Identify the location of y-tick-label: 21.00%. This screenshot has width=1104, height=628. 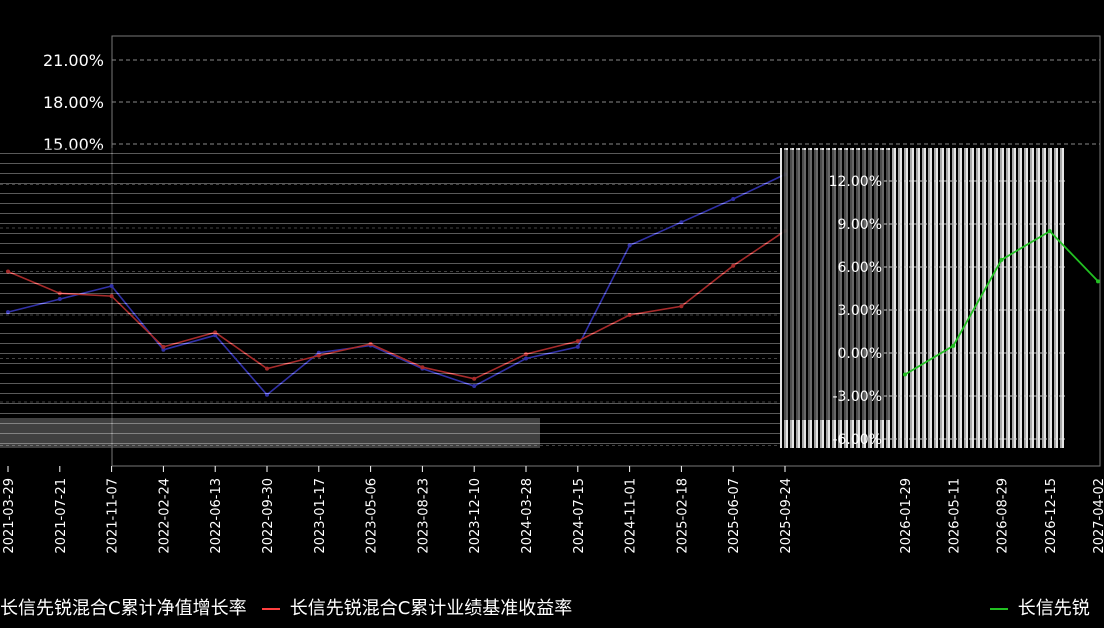
(73, 60).